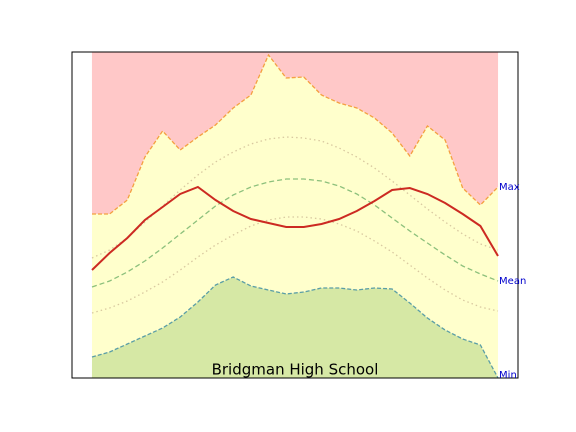 The image size is (576, 432). I want to click on chart-title: Bridgman High School, so click(295, 370).